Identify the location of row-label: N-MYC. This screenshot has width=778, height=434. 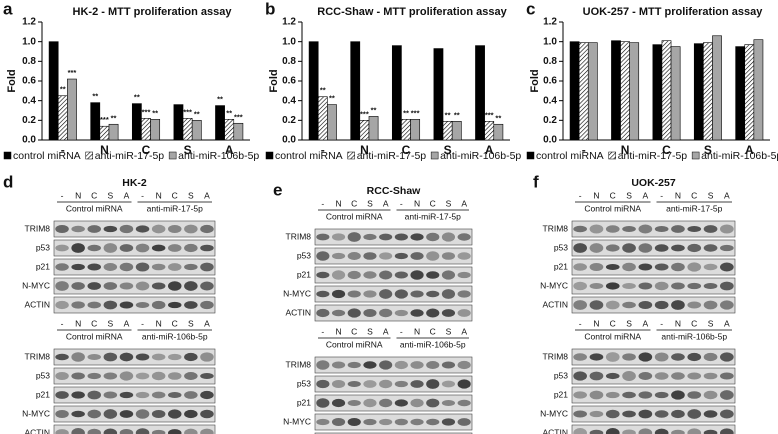
(36, 285).